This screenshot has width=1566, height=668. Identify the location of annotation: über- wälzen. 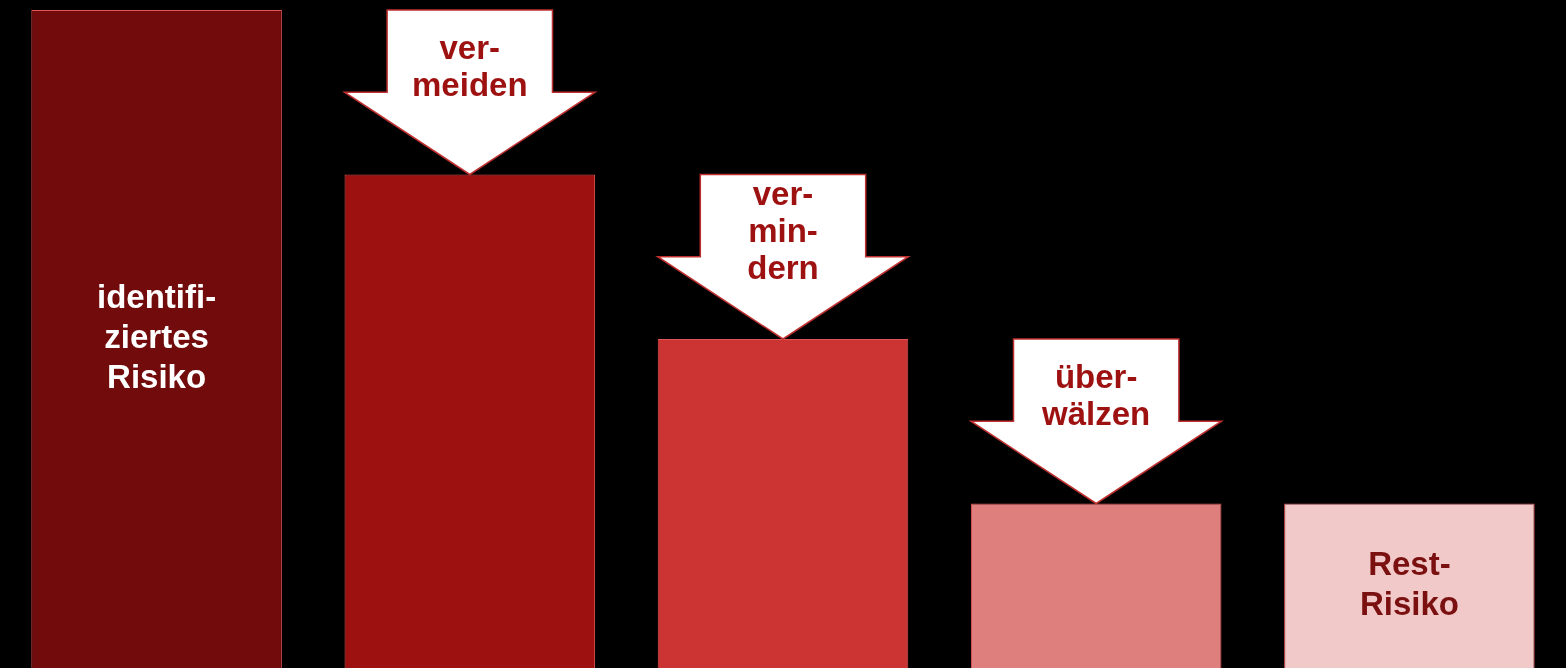
(1096, 394).